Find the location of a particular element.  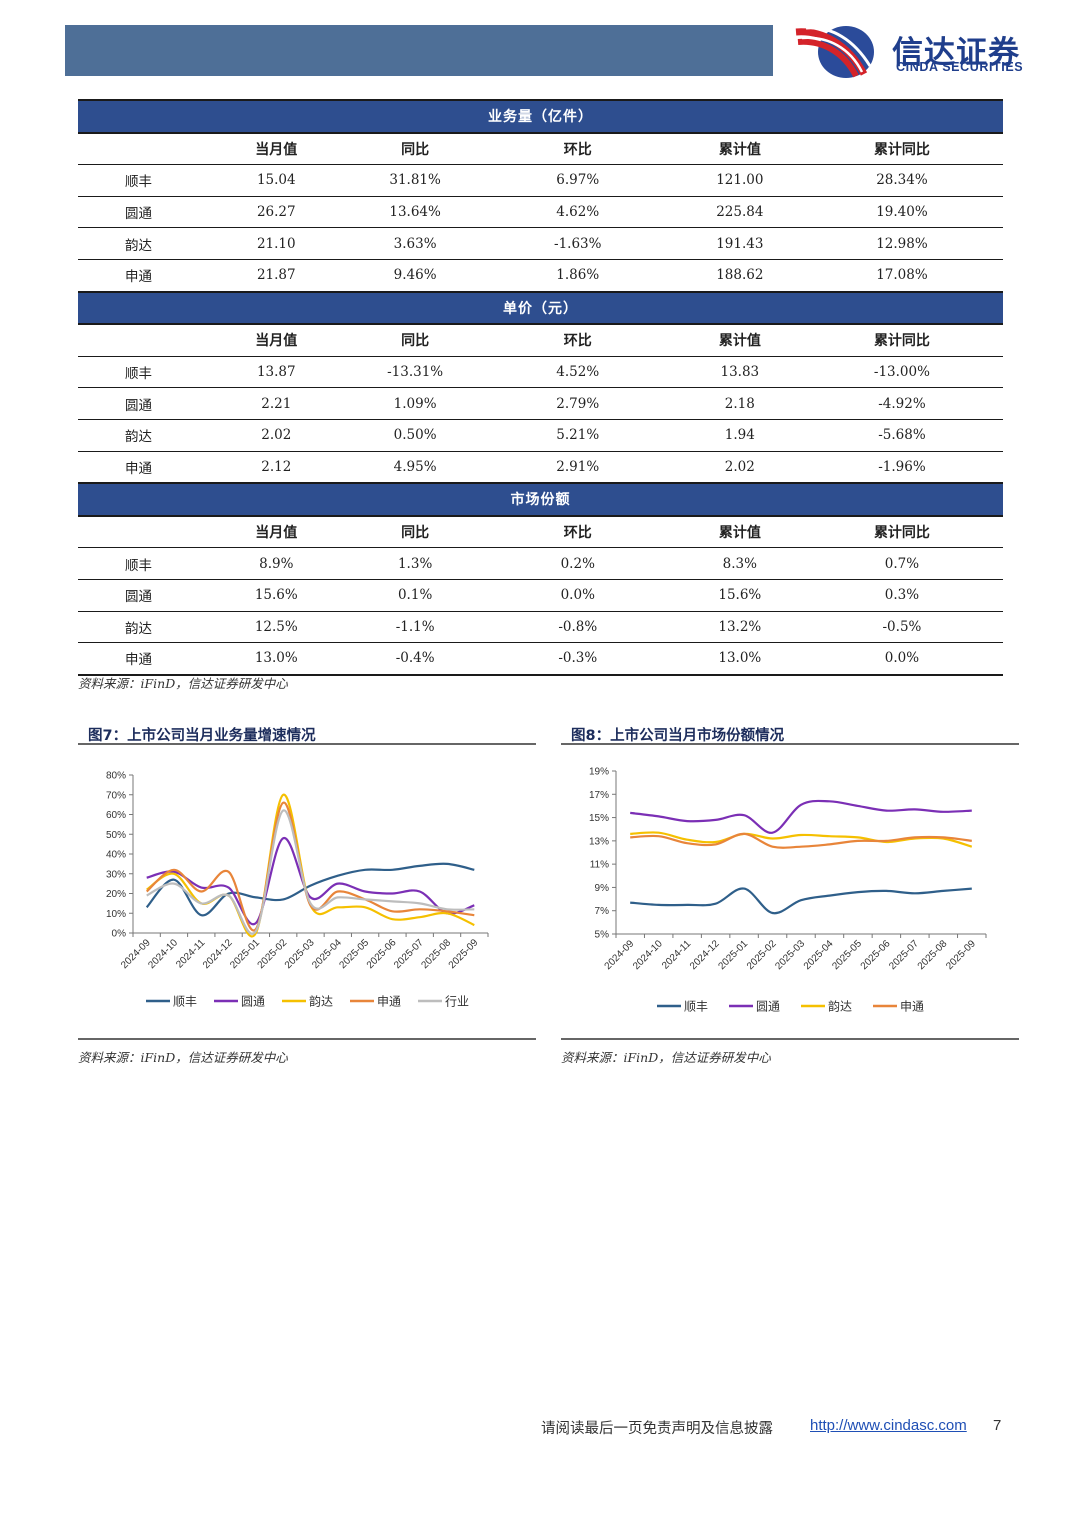

table-row: 圆通 2.21 1.09% 2.79% 2.18 -4.92% is located at coordinates (540, 403).